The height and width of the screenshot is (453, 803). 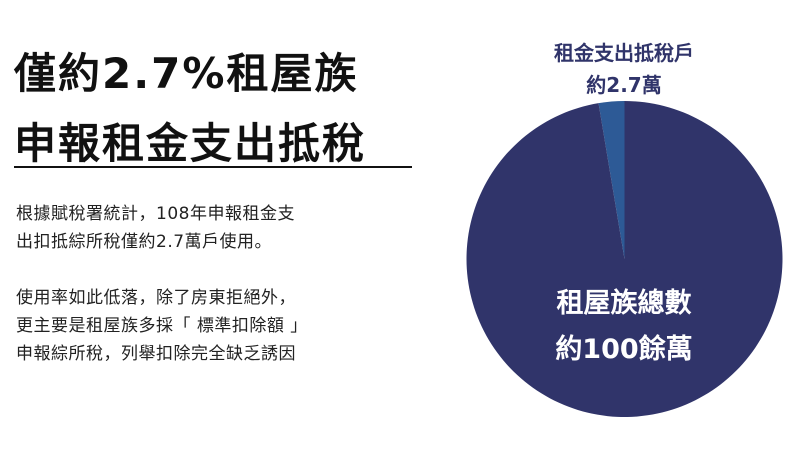 What do you see at coordinates (623, 85) in the screenshot?
I see `slice-value-tax-households: 約2.7萬` at bounding box center [623, 85].